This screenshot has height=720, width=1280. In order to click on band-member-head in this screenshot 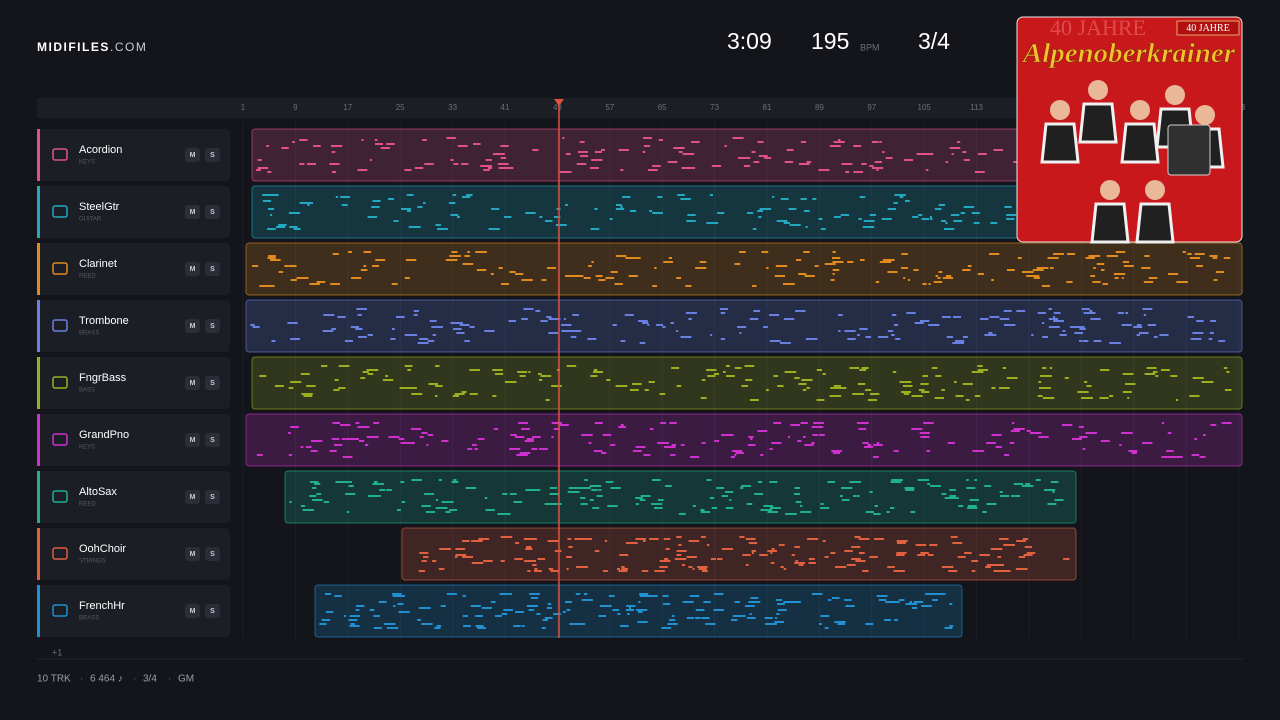, I will do `click(1060, 110)`.